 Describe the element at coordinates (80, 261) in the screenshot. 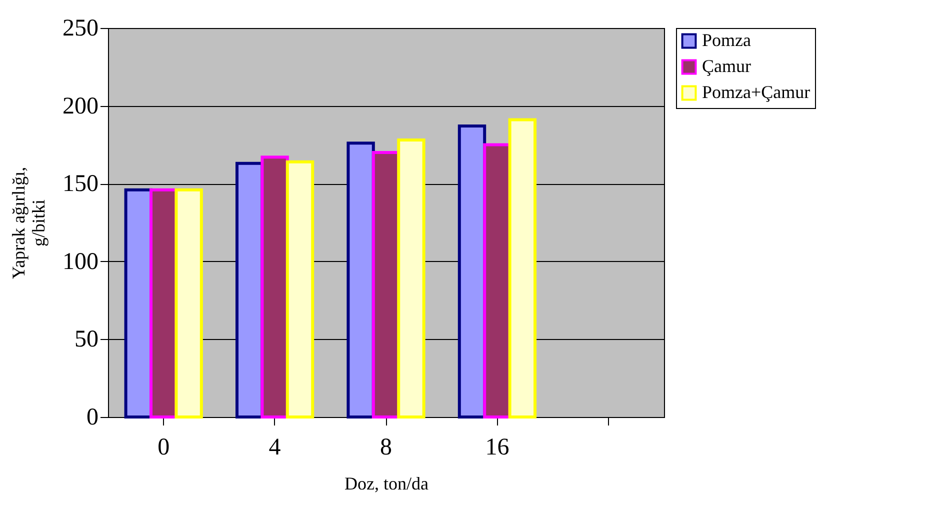

I see `y-tick-label: 100` at that location.